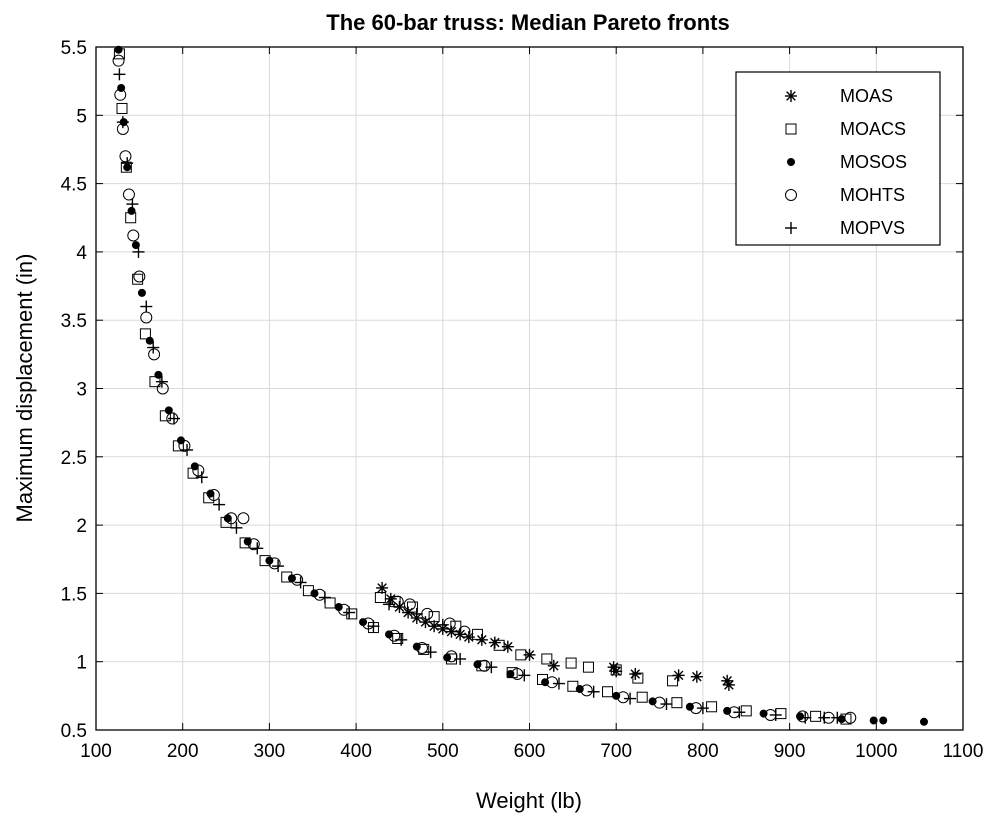  I want to click on legend-label: MOPVS, so click(872, 228).